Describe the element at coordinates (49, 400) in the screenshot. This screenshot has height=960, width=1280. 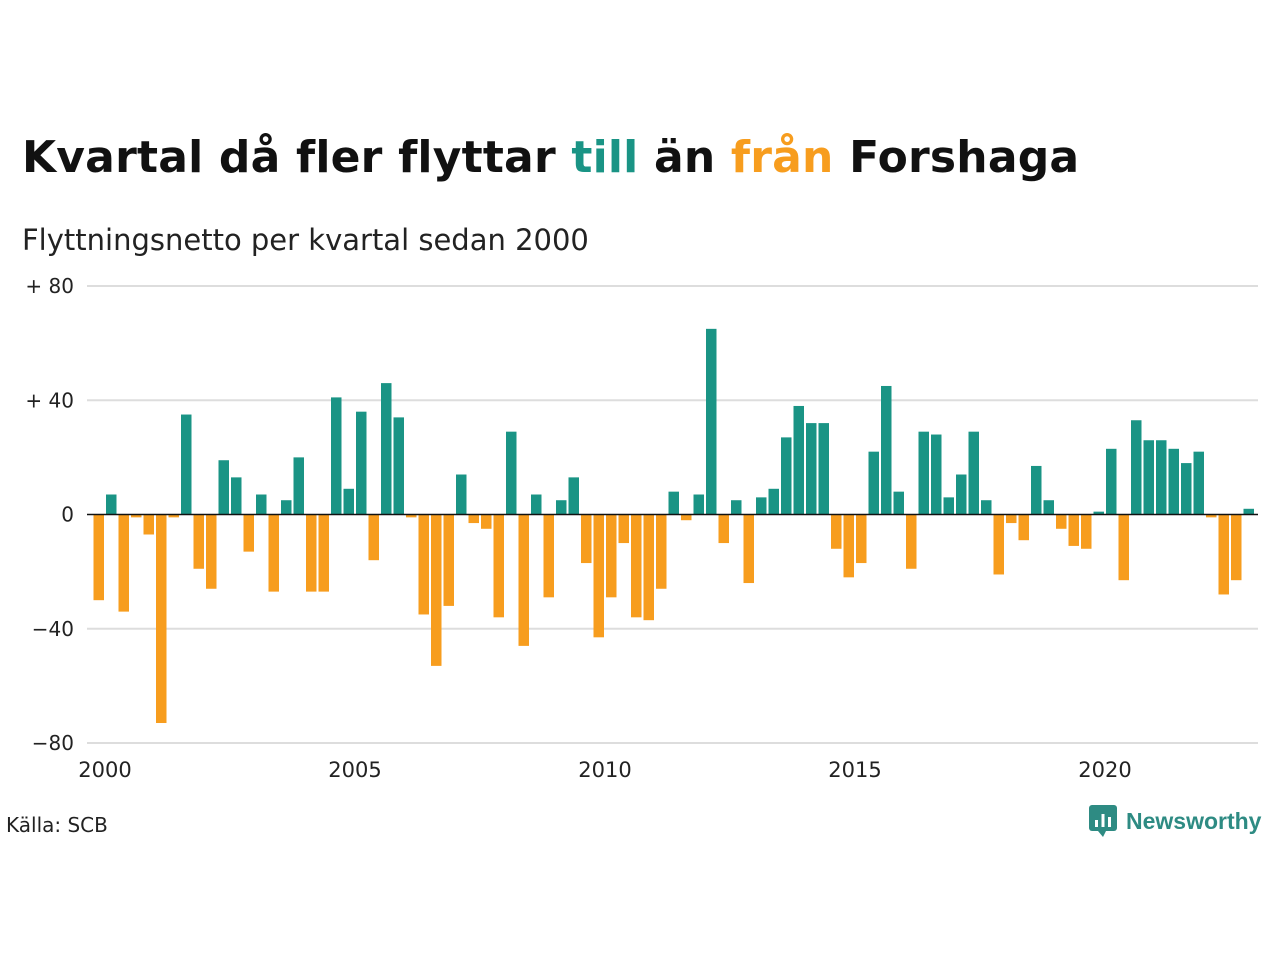
I see `y-tick-label: + 40` at that location.